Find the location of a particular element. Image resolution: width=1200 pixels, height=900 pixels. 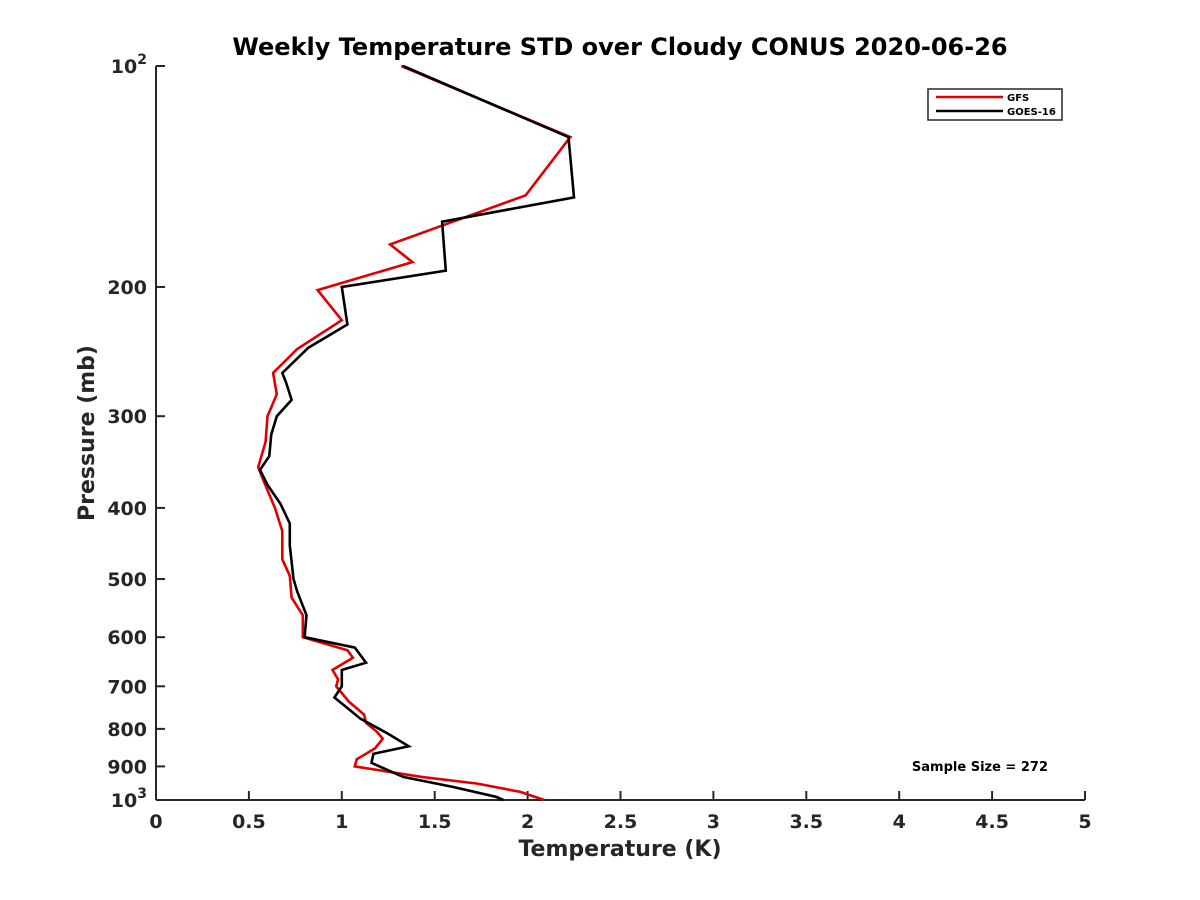

x-tick-label: 0.5 is located at coordinates (249, 822).